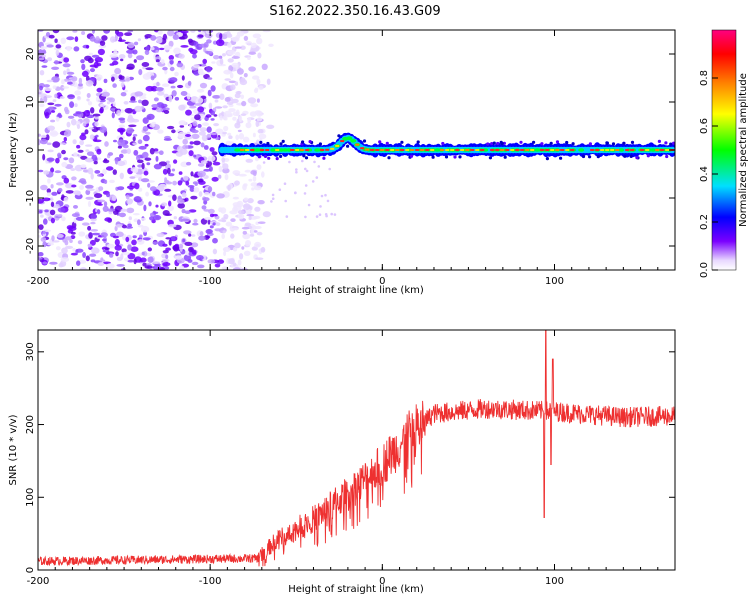  I want to click on signal-core, so click(621, 150).